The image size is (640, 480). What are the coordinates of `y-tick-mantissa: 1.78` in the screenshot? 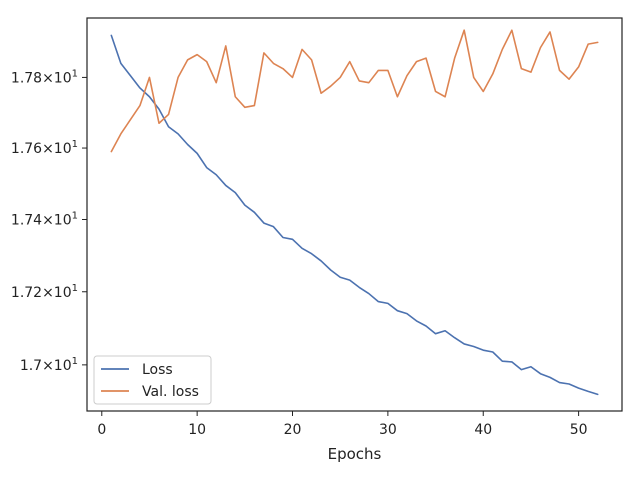 It's located at (26, 78).